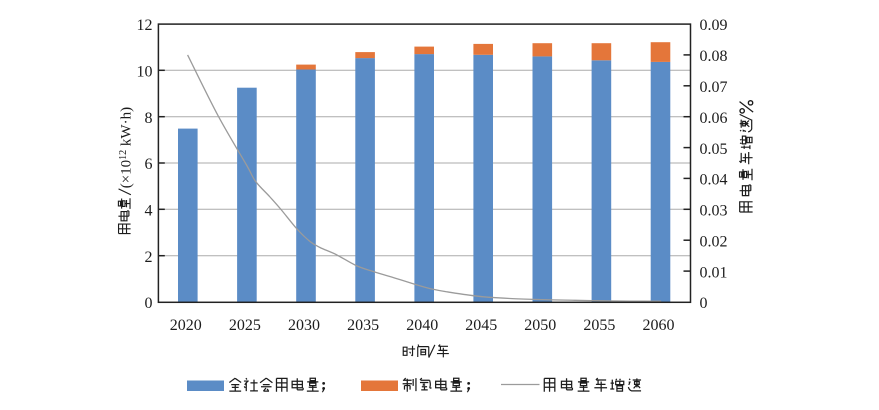  I want to click on svg-text: 2050, so click(540, 325).